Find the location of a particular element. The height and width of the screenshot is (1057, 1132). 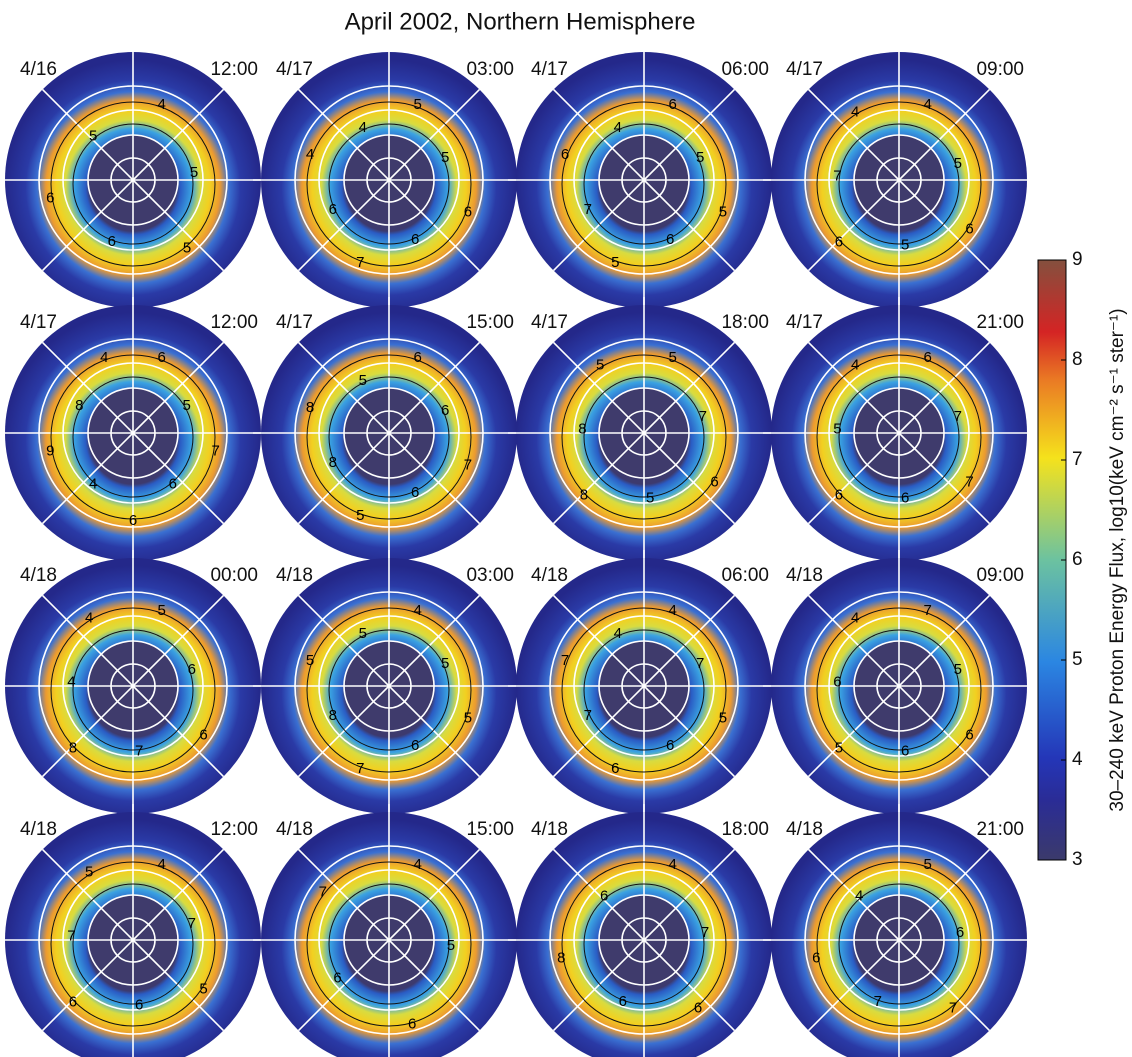

polar-panel: 4 7 5 6 6 7 5 4/18 12:00 is located at coordinates (134, 930).